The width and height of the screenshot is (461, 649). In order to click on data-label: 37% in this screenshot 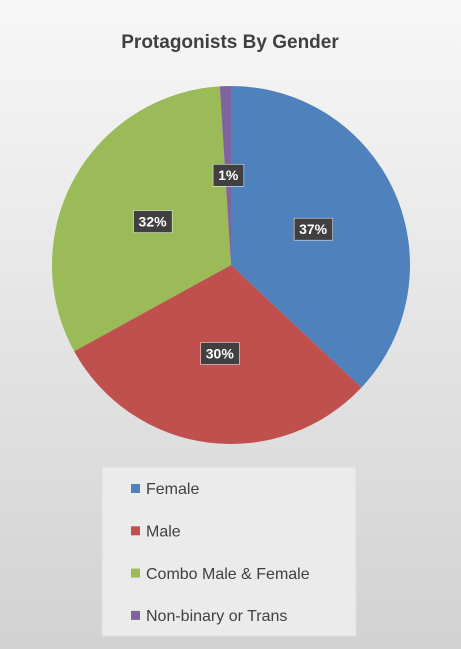, I will do `click(313, 229)`.